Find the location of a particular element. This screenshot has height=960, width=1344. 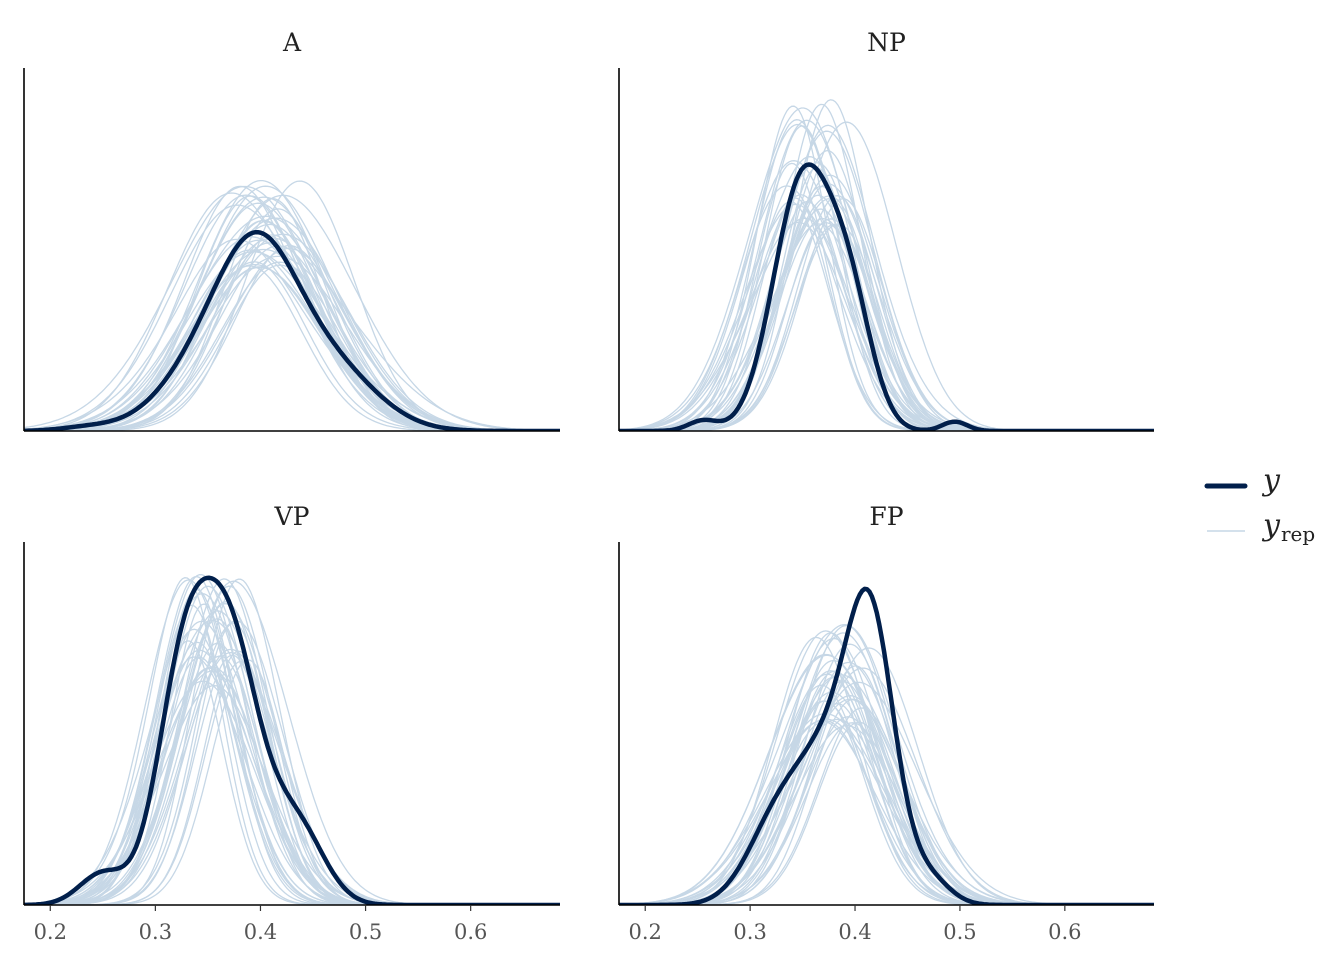

panel-title: VP is located at coordinates (292, 516).